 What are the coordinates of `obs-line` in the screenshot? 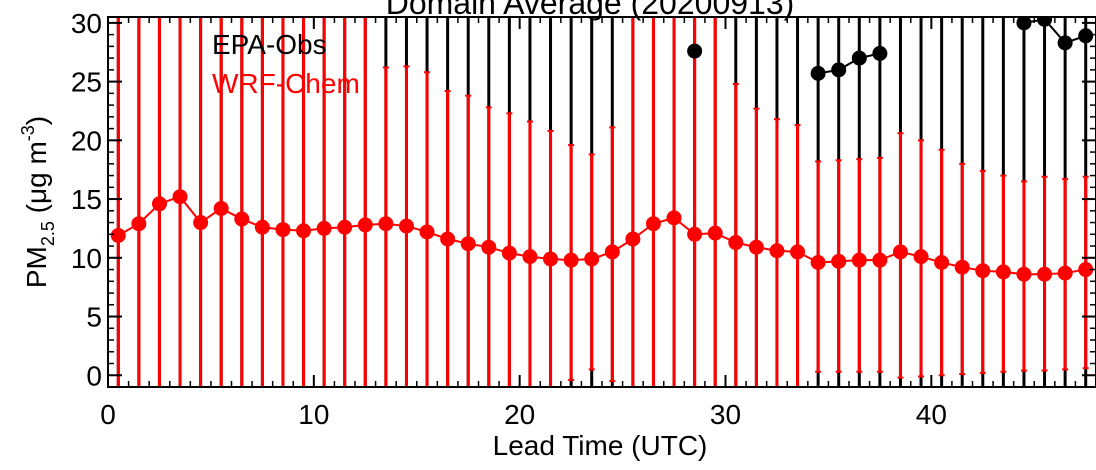 It's located at (849, 63).